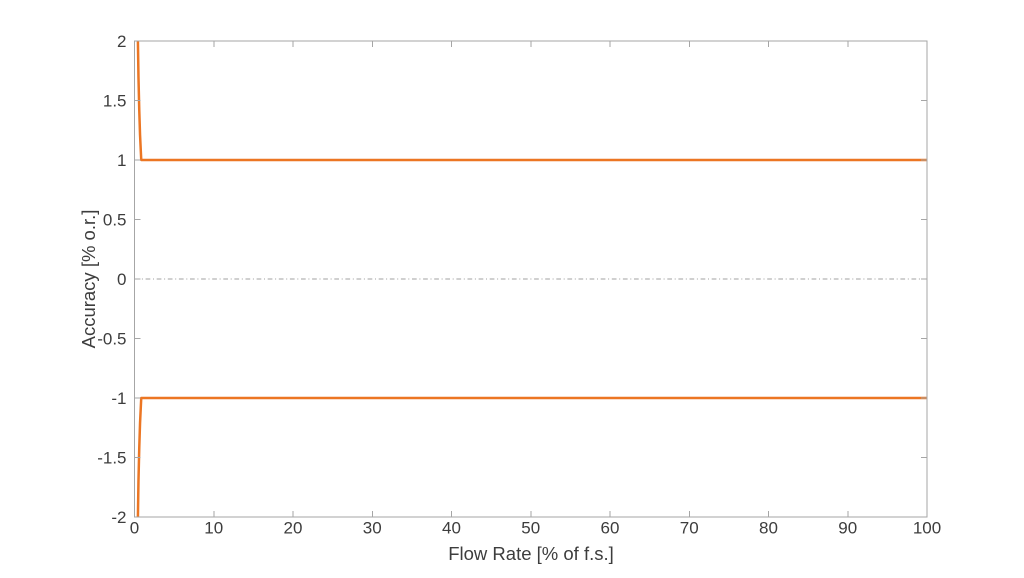  Describe the element at coordinates (768, 528) in the screenshot. I see `x-tick-label: 80` at that location.